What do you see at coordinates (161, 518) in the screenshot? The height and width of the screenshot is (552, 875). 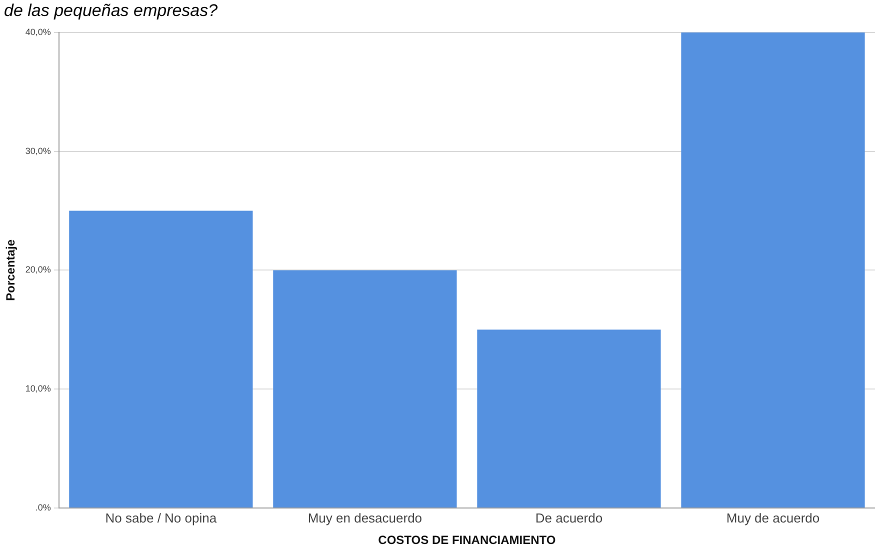 I see `x-tick-label: No sabe / No opina` at bounding box center [161, 518].